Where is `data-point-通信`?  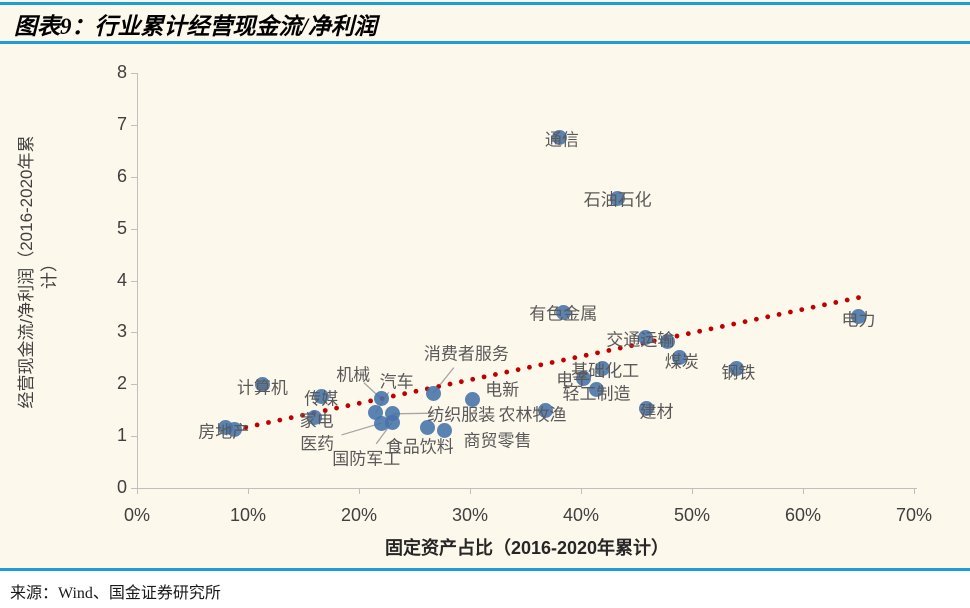 data-point-通信 is located at coordinates (560, 138).